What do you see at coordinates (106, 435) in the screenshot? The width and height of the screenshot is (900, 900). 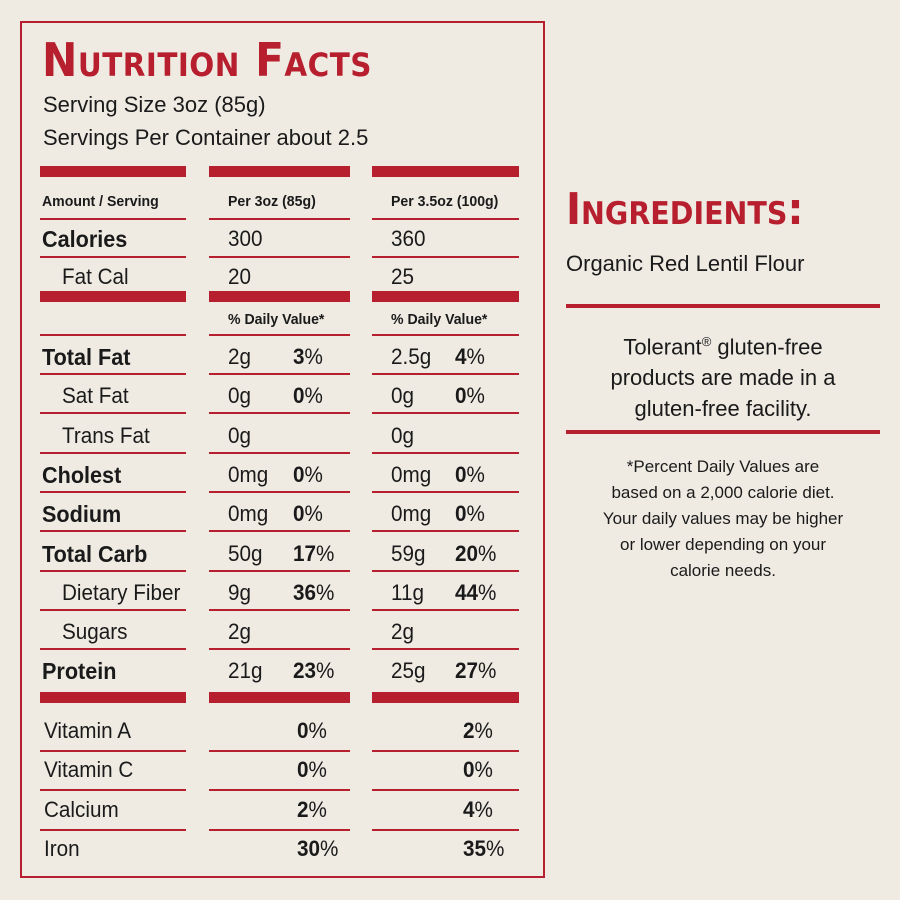 I see `nutrient-label: Trans Fat` at bounding box center [106, 435].